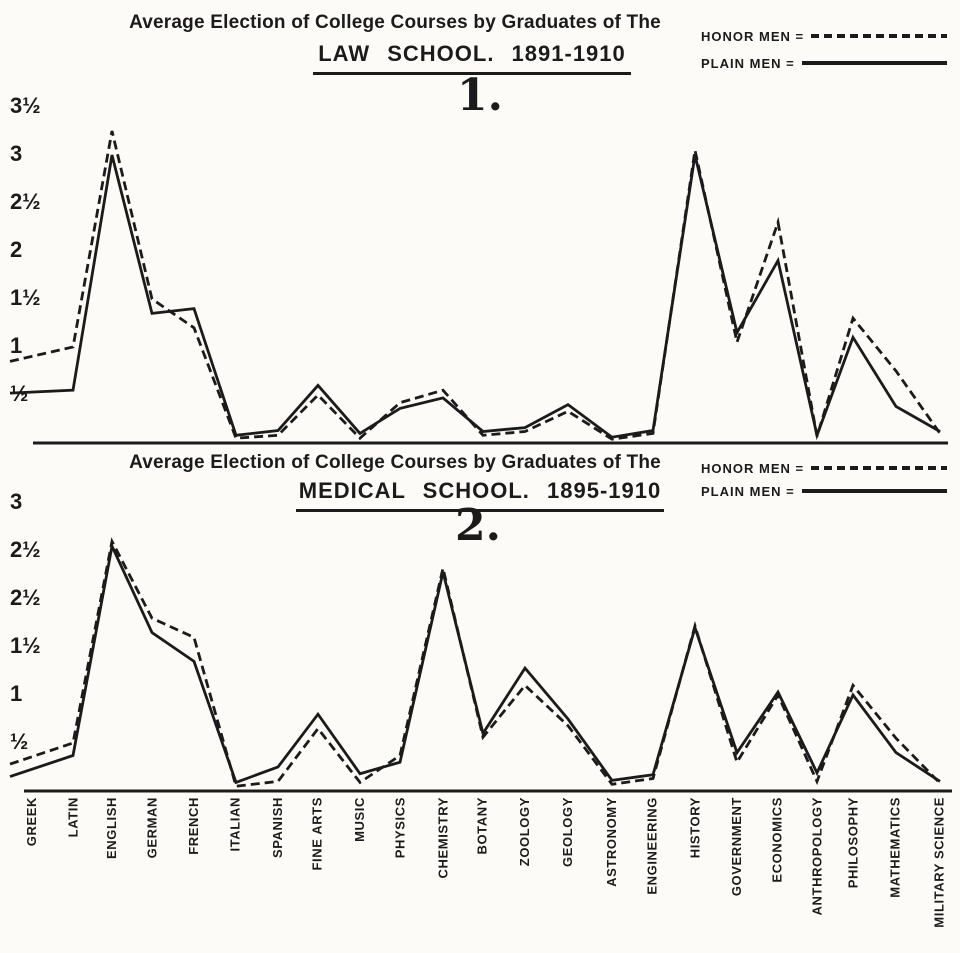 The image size is (960, 953). Describe the element at coordinates (25, 105) in the screenshot. I see `law-y-tick-label: 3½` at that location.